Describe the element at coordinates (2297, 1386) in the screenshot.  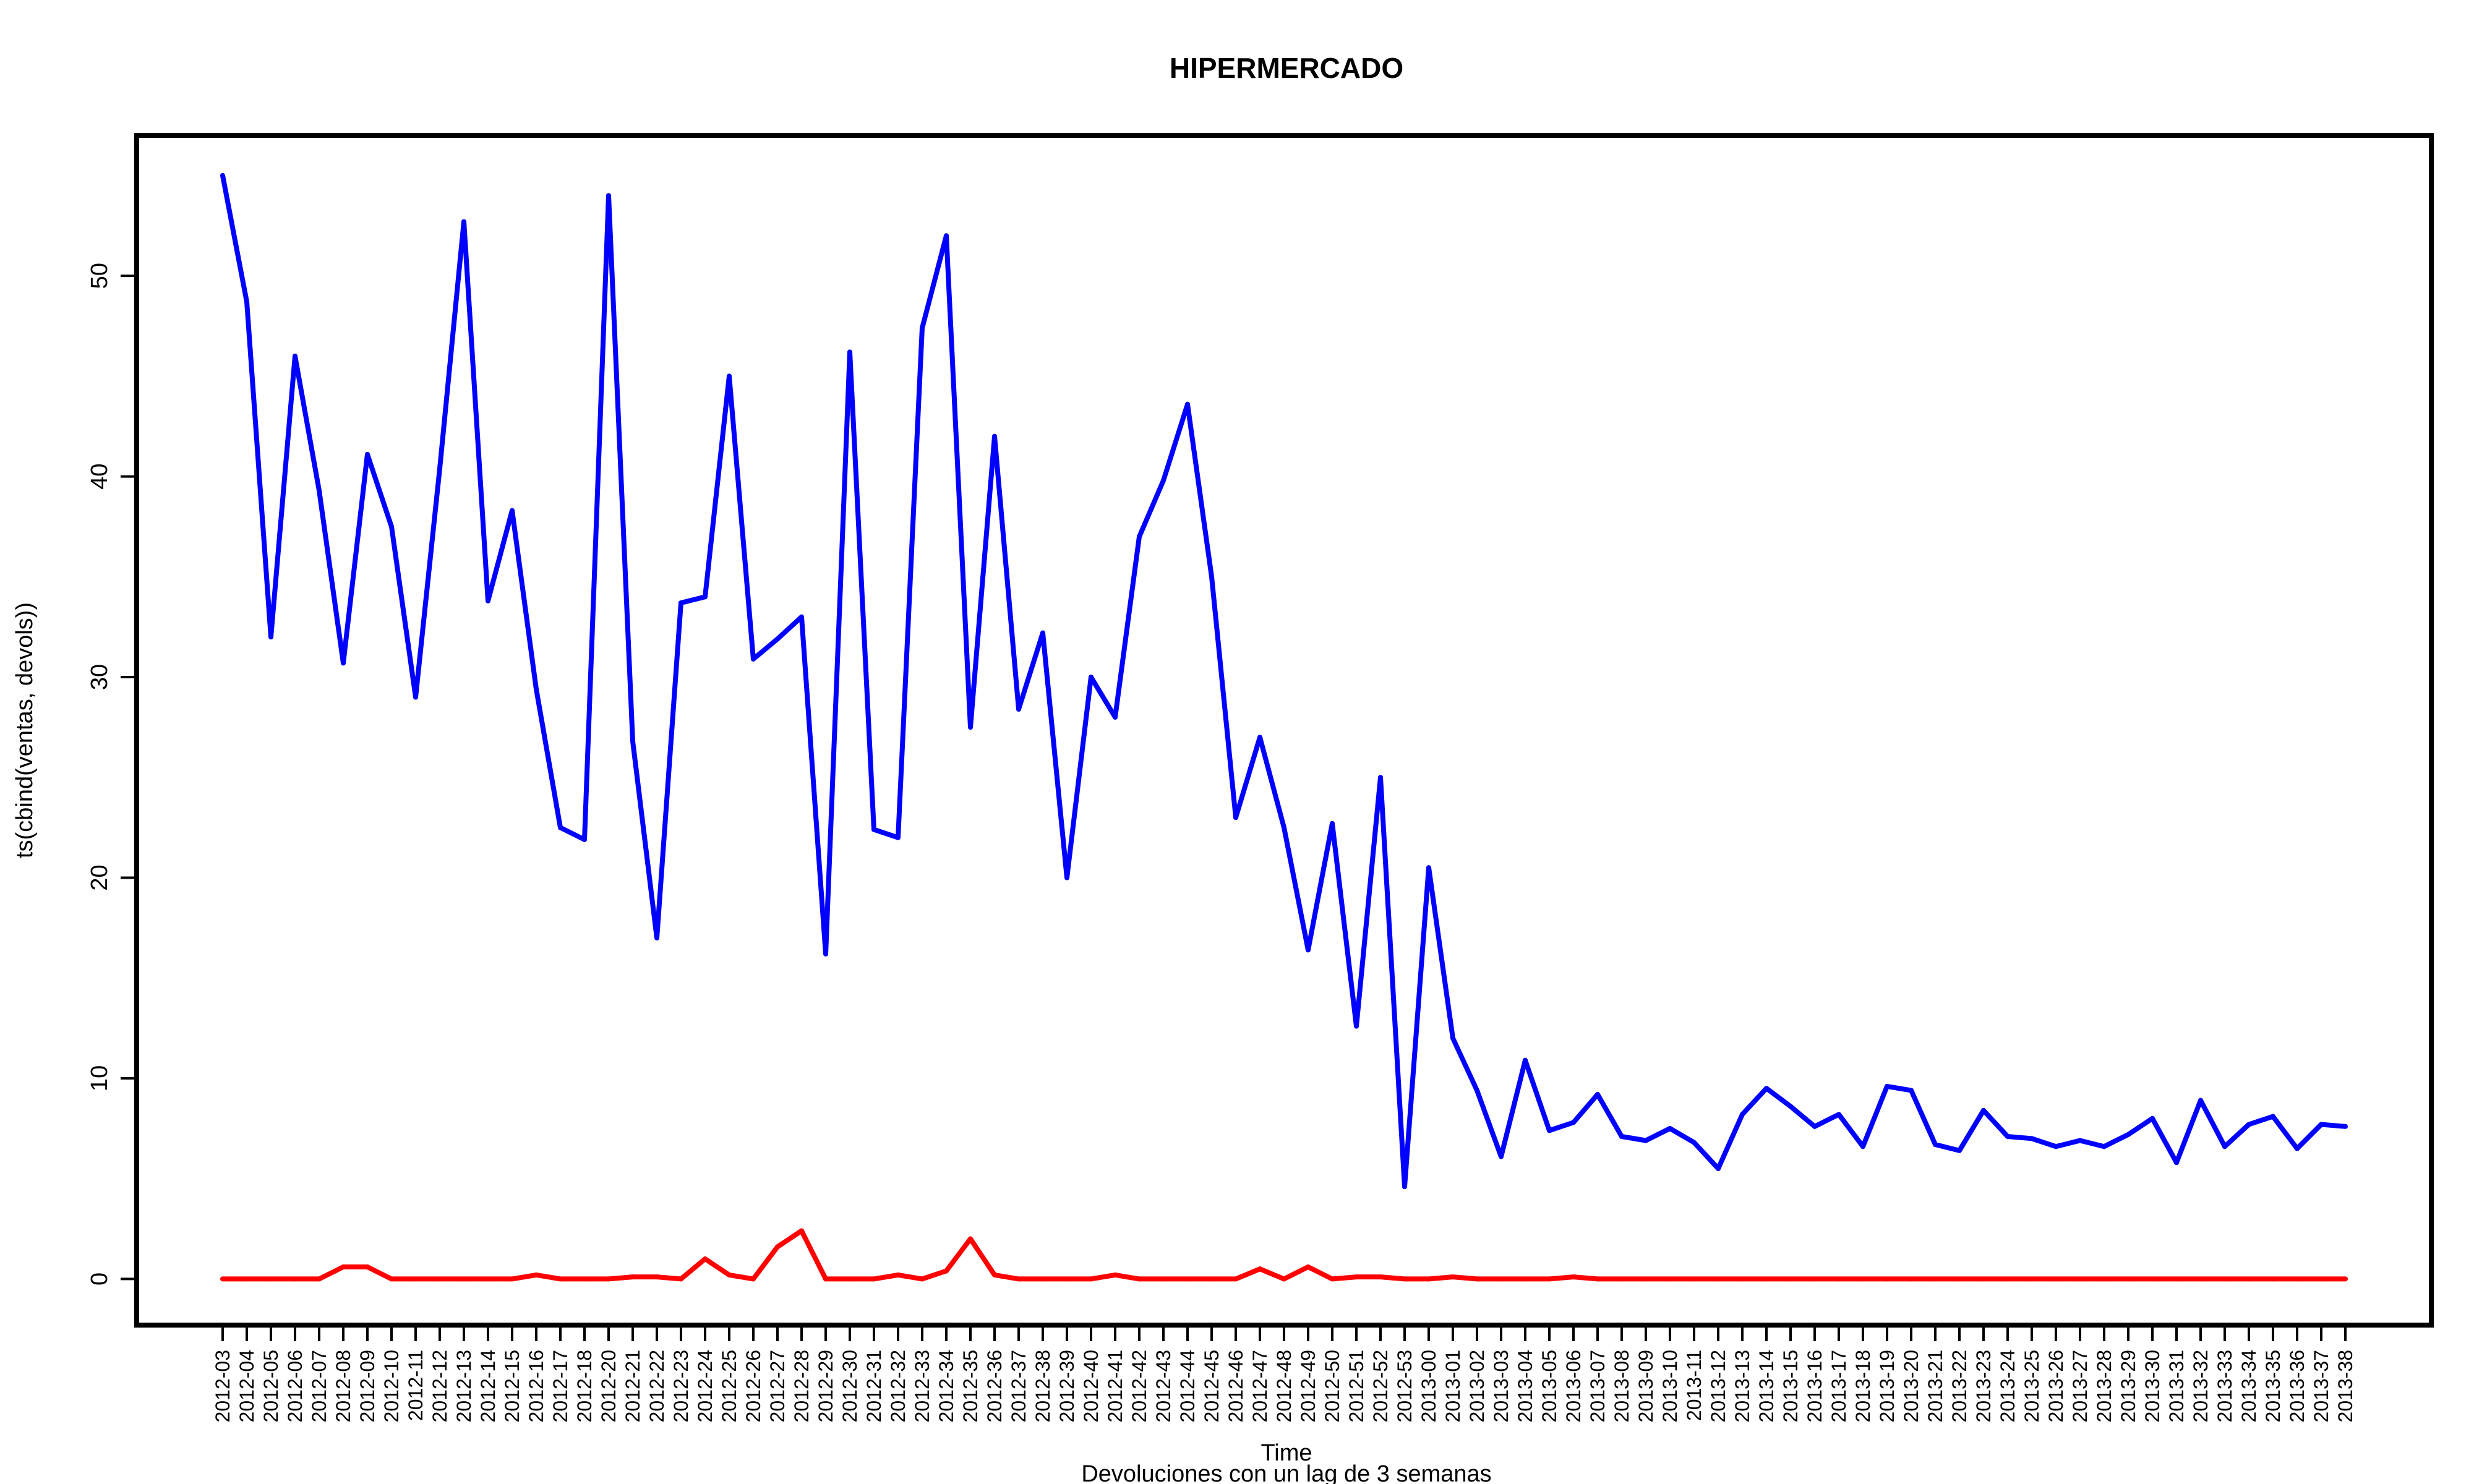
I see `x-tick-label: 2013-36` at that location.